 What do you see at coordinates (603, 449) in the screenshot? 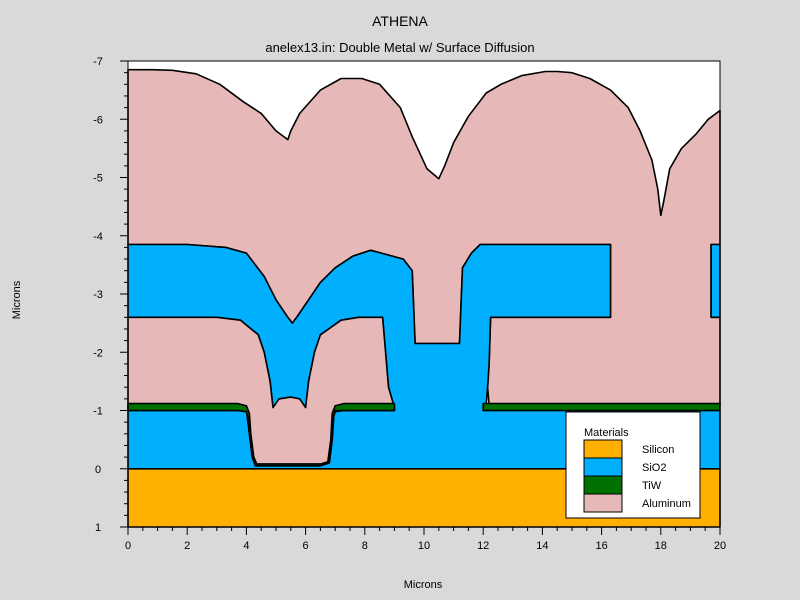
I see `legend-swatch-silicon` at bounding box center [603, 449].